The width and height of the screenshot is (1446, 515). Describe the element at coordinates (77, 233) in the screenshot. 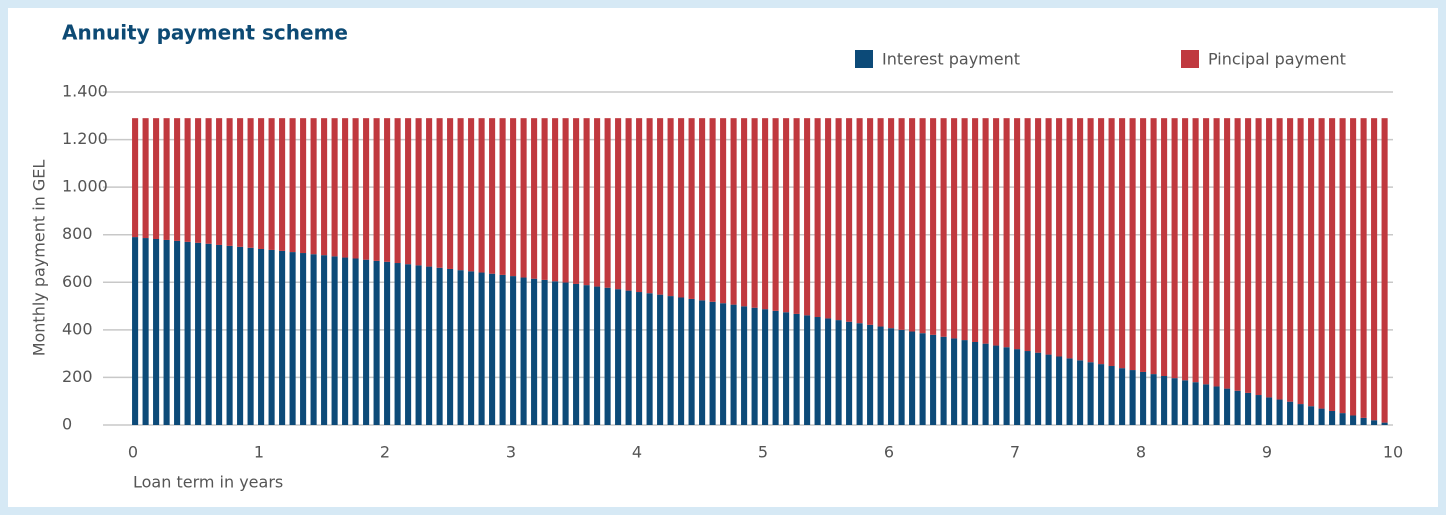

I see `y-tick-label: 800` at that location.